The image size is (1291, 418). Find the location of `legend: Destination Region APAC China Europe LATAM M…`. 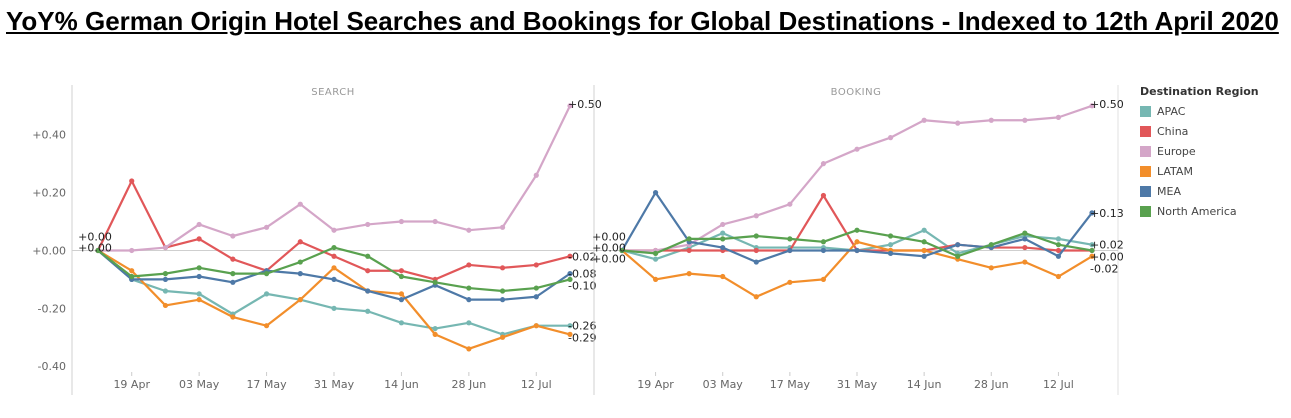

legend: Destination Region APAC China Europe LATAM M… is located at coordinates (1199, 153).